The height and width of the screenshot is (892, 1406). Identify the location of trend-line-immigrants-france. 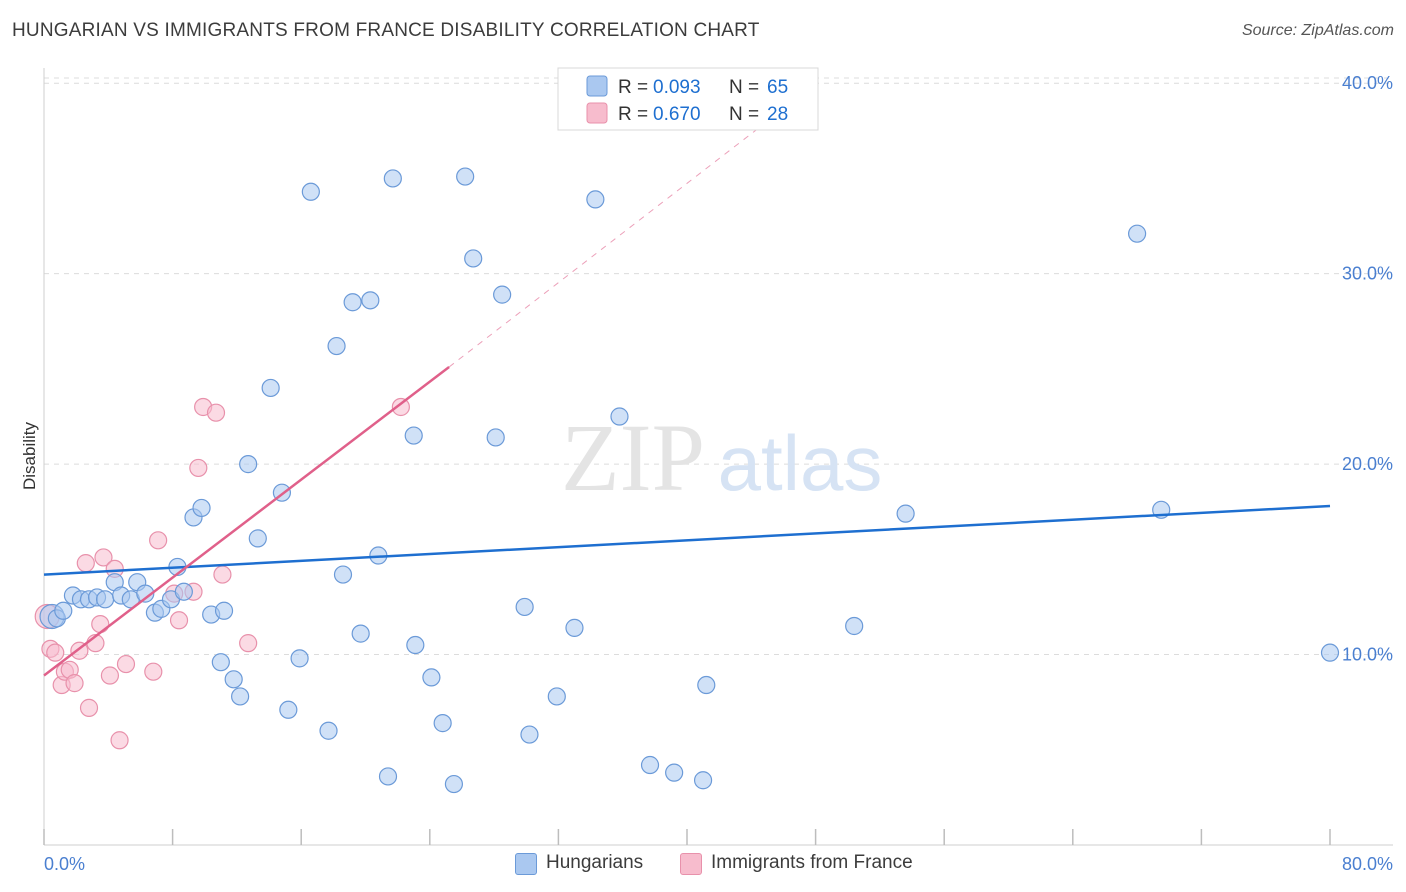
(246, 521).